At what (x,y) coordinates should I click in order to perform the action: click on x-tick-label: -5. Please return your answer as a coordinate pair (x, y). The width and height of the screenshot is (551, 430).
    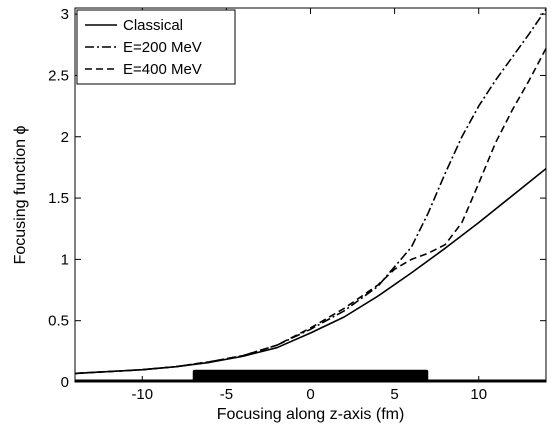
    Looking at the image, I should click on (226, 394).